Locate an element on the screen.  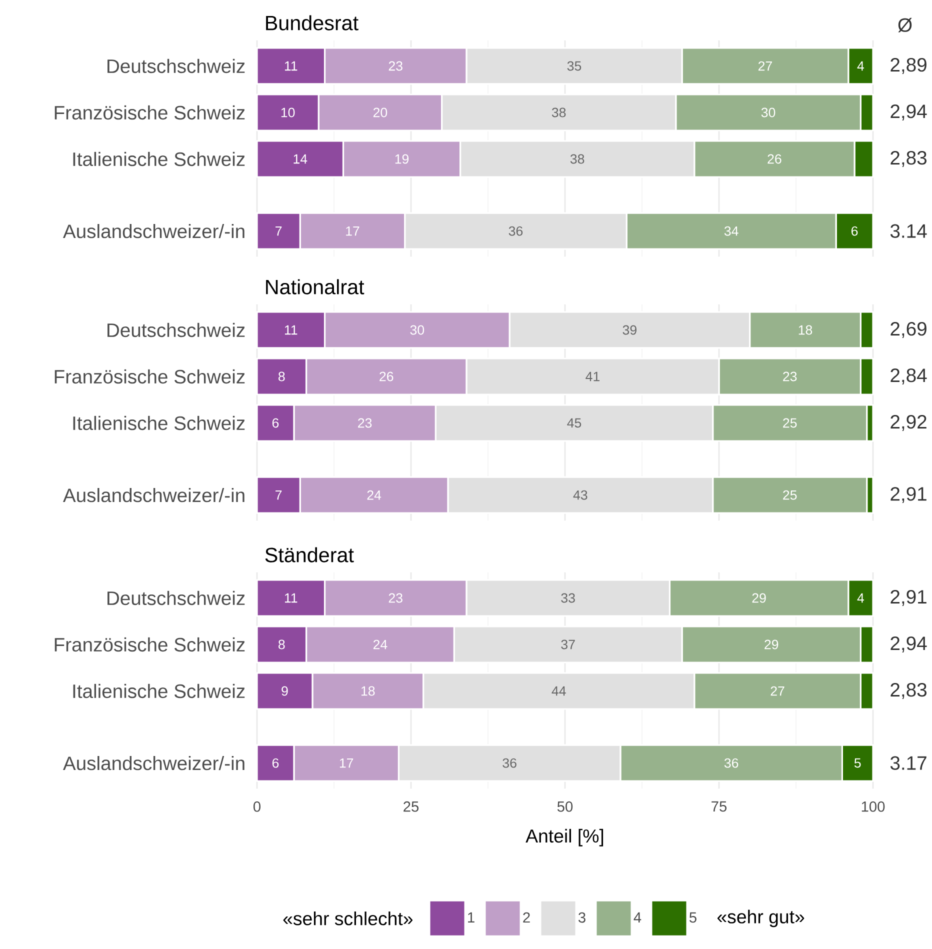
data-label: 14 is located at coordinates (301, 159).